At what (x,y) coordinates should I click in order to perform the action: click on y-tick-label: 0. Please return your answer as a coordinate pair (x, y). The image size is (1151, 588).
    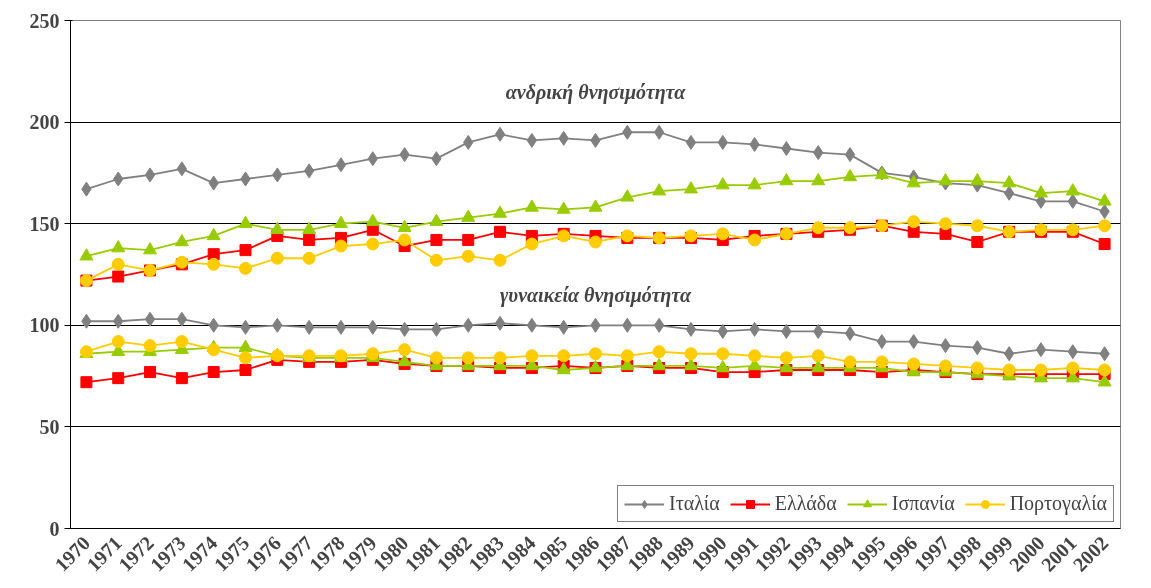
    Looking at the image, I should click on (54, 528).